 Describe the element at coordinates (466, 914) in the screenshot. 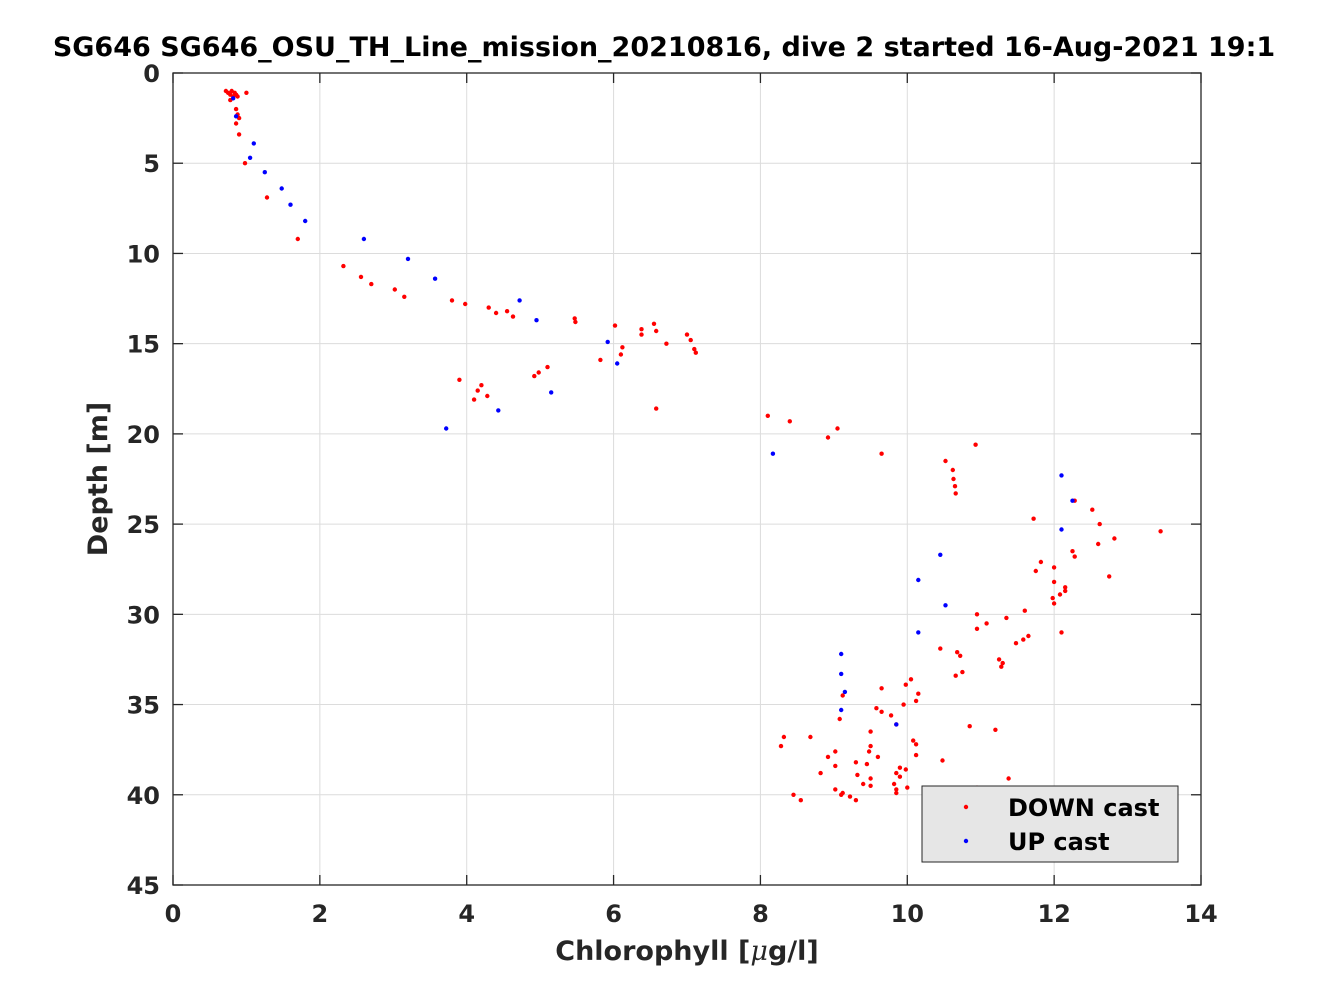

I see `x-tick-label: 4` at that location.